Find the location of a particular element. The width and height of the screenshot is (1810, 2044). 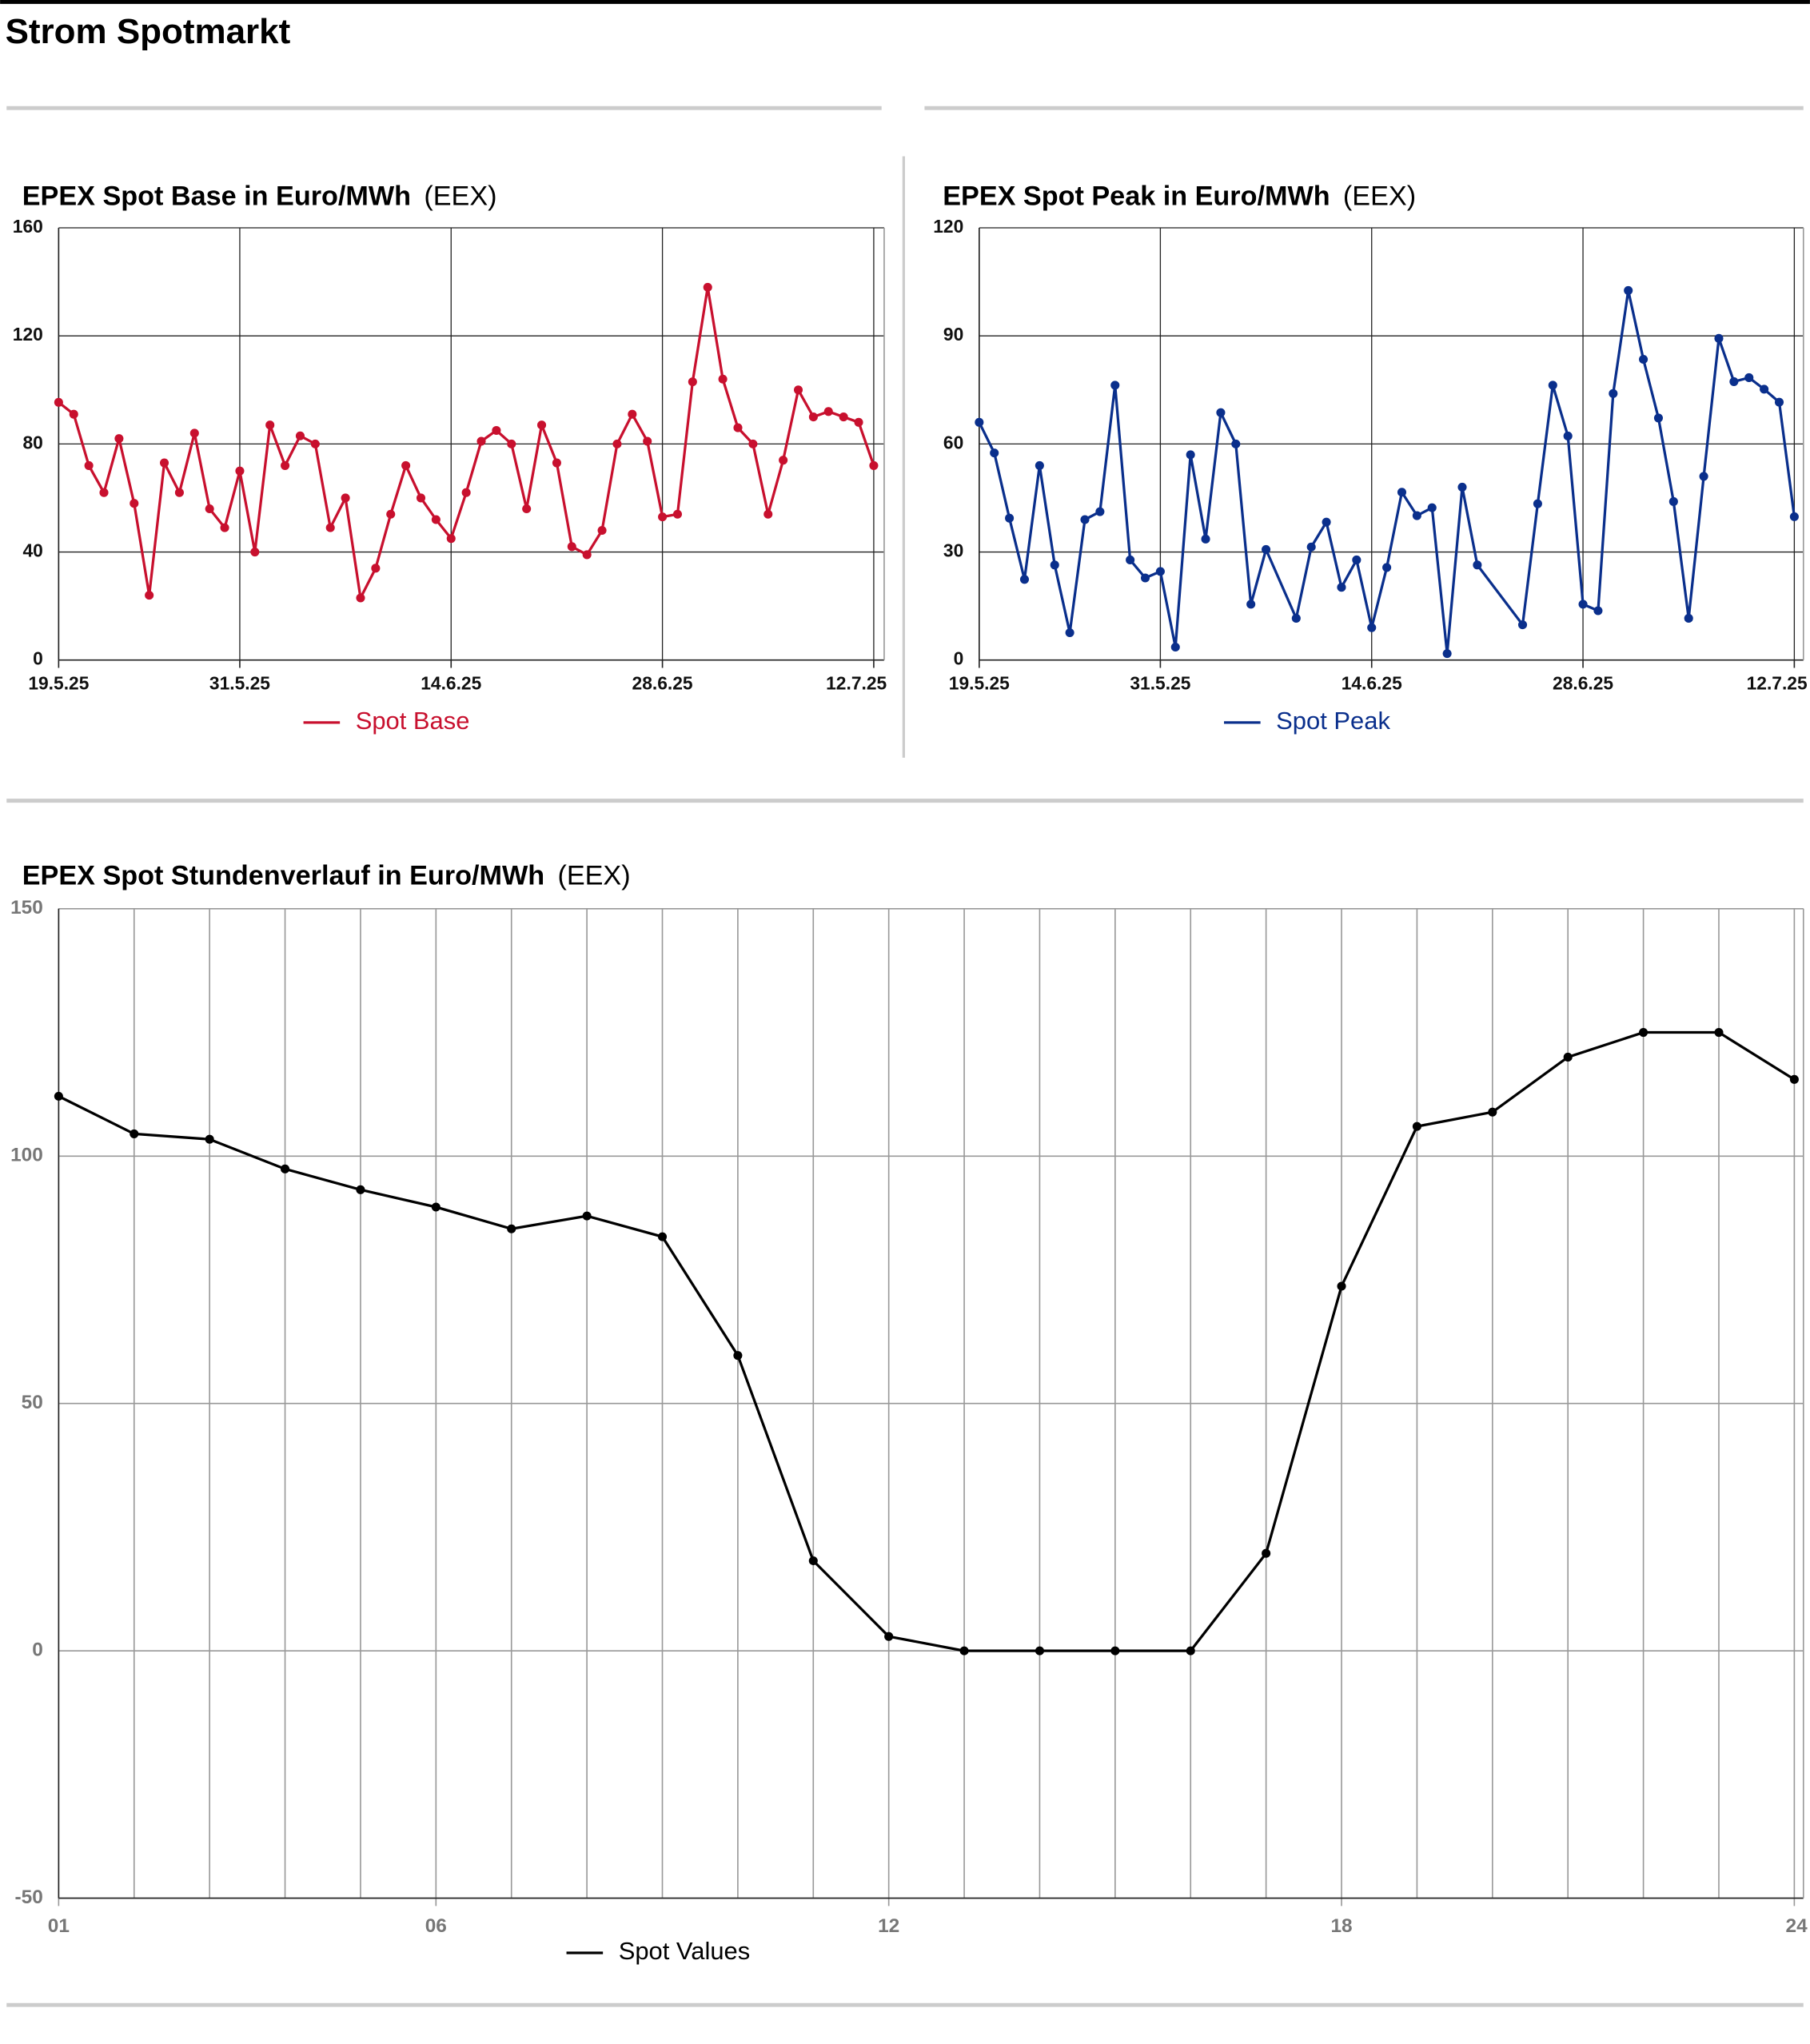

x-tick-label: 06 is located at coordinates (436, 1926).